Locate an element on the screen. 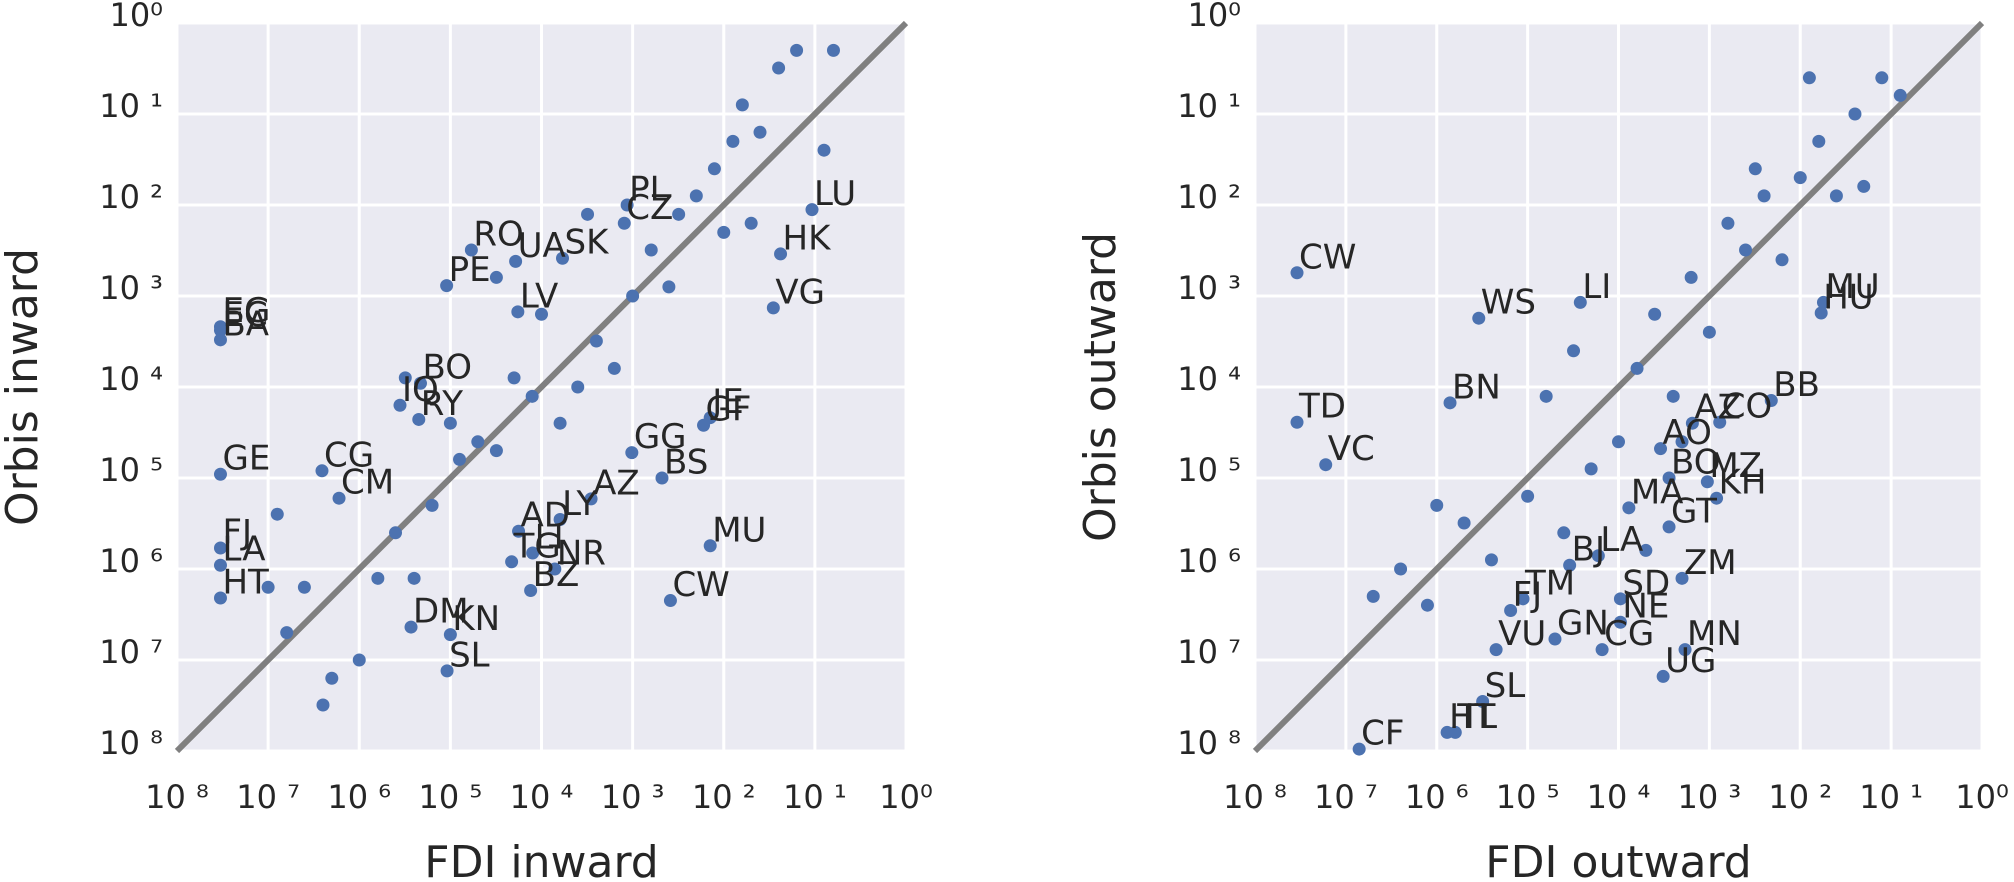 This screenshot has height=882, width=2014. point-label: BS is located at coordinates (686, 463).